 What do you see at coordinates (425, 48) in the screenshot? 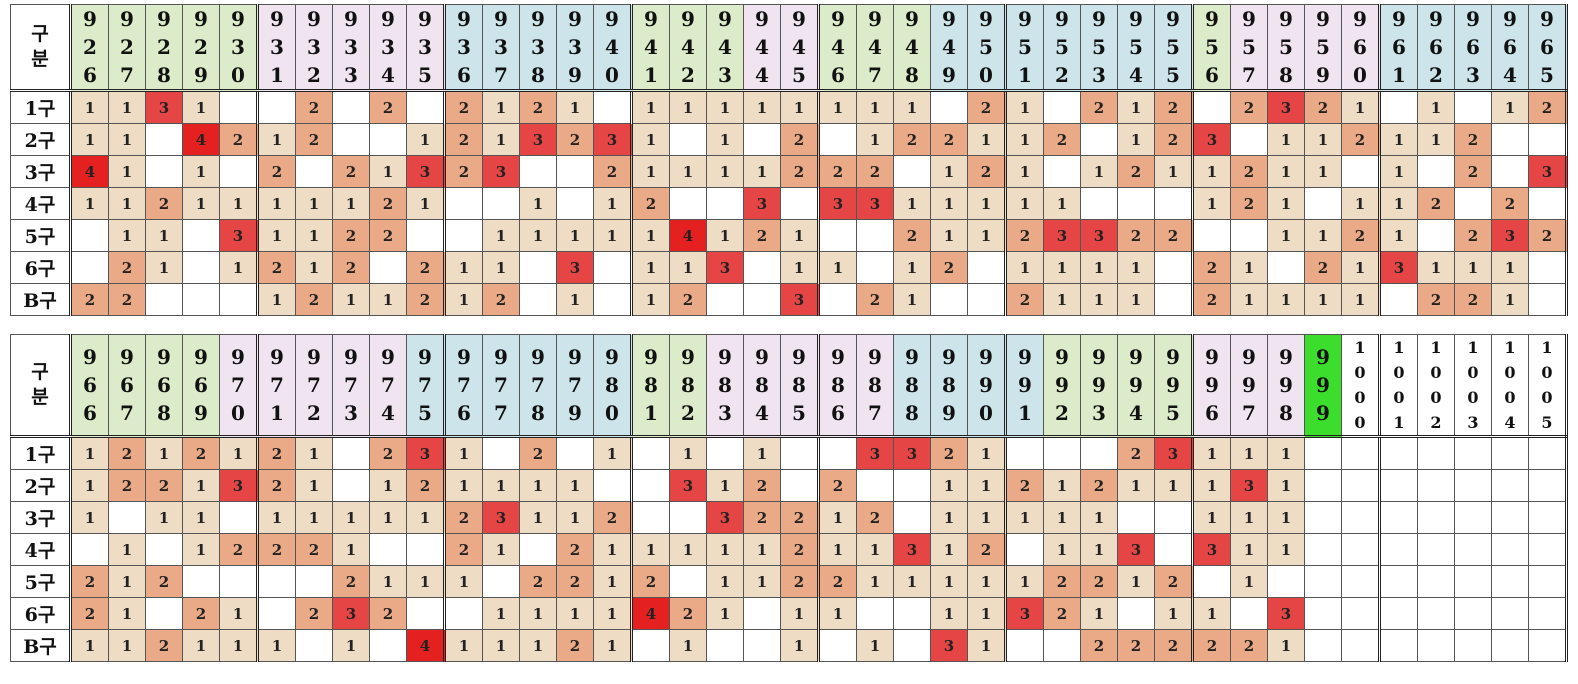
I see `draw-number-header: 9 3 5` at bounding box center [425, 48].